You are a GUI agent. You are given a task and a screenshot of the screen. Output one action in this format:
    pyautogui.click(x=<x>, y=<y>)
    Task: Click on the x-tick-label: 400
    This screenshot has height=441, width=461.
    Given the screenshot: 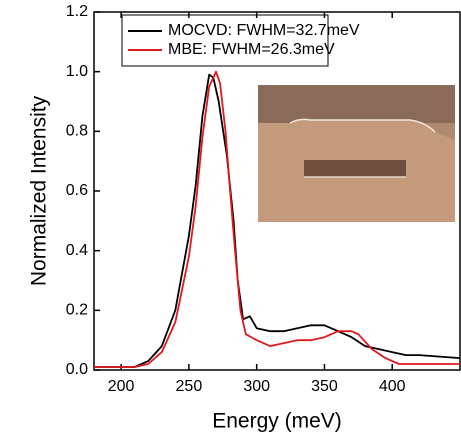 What is the action you would take?
    pyautogui.click(x=392, y=386)
    